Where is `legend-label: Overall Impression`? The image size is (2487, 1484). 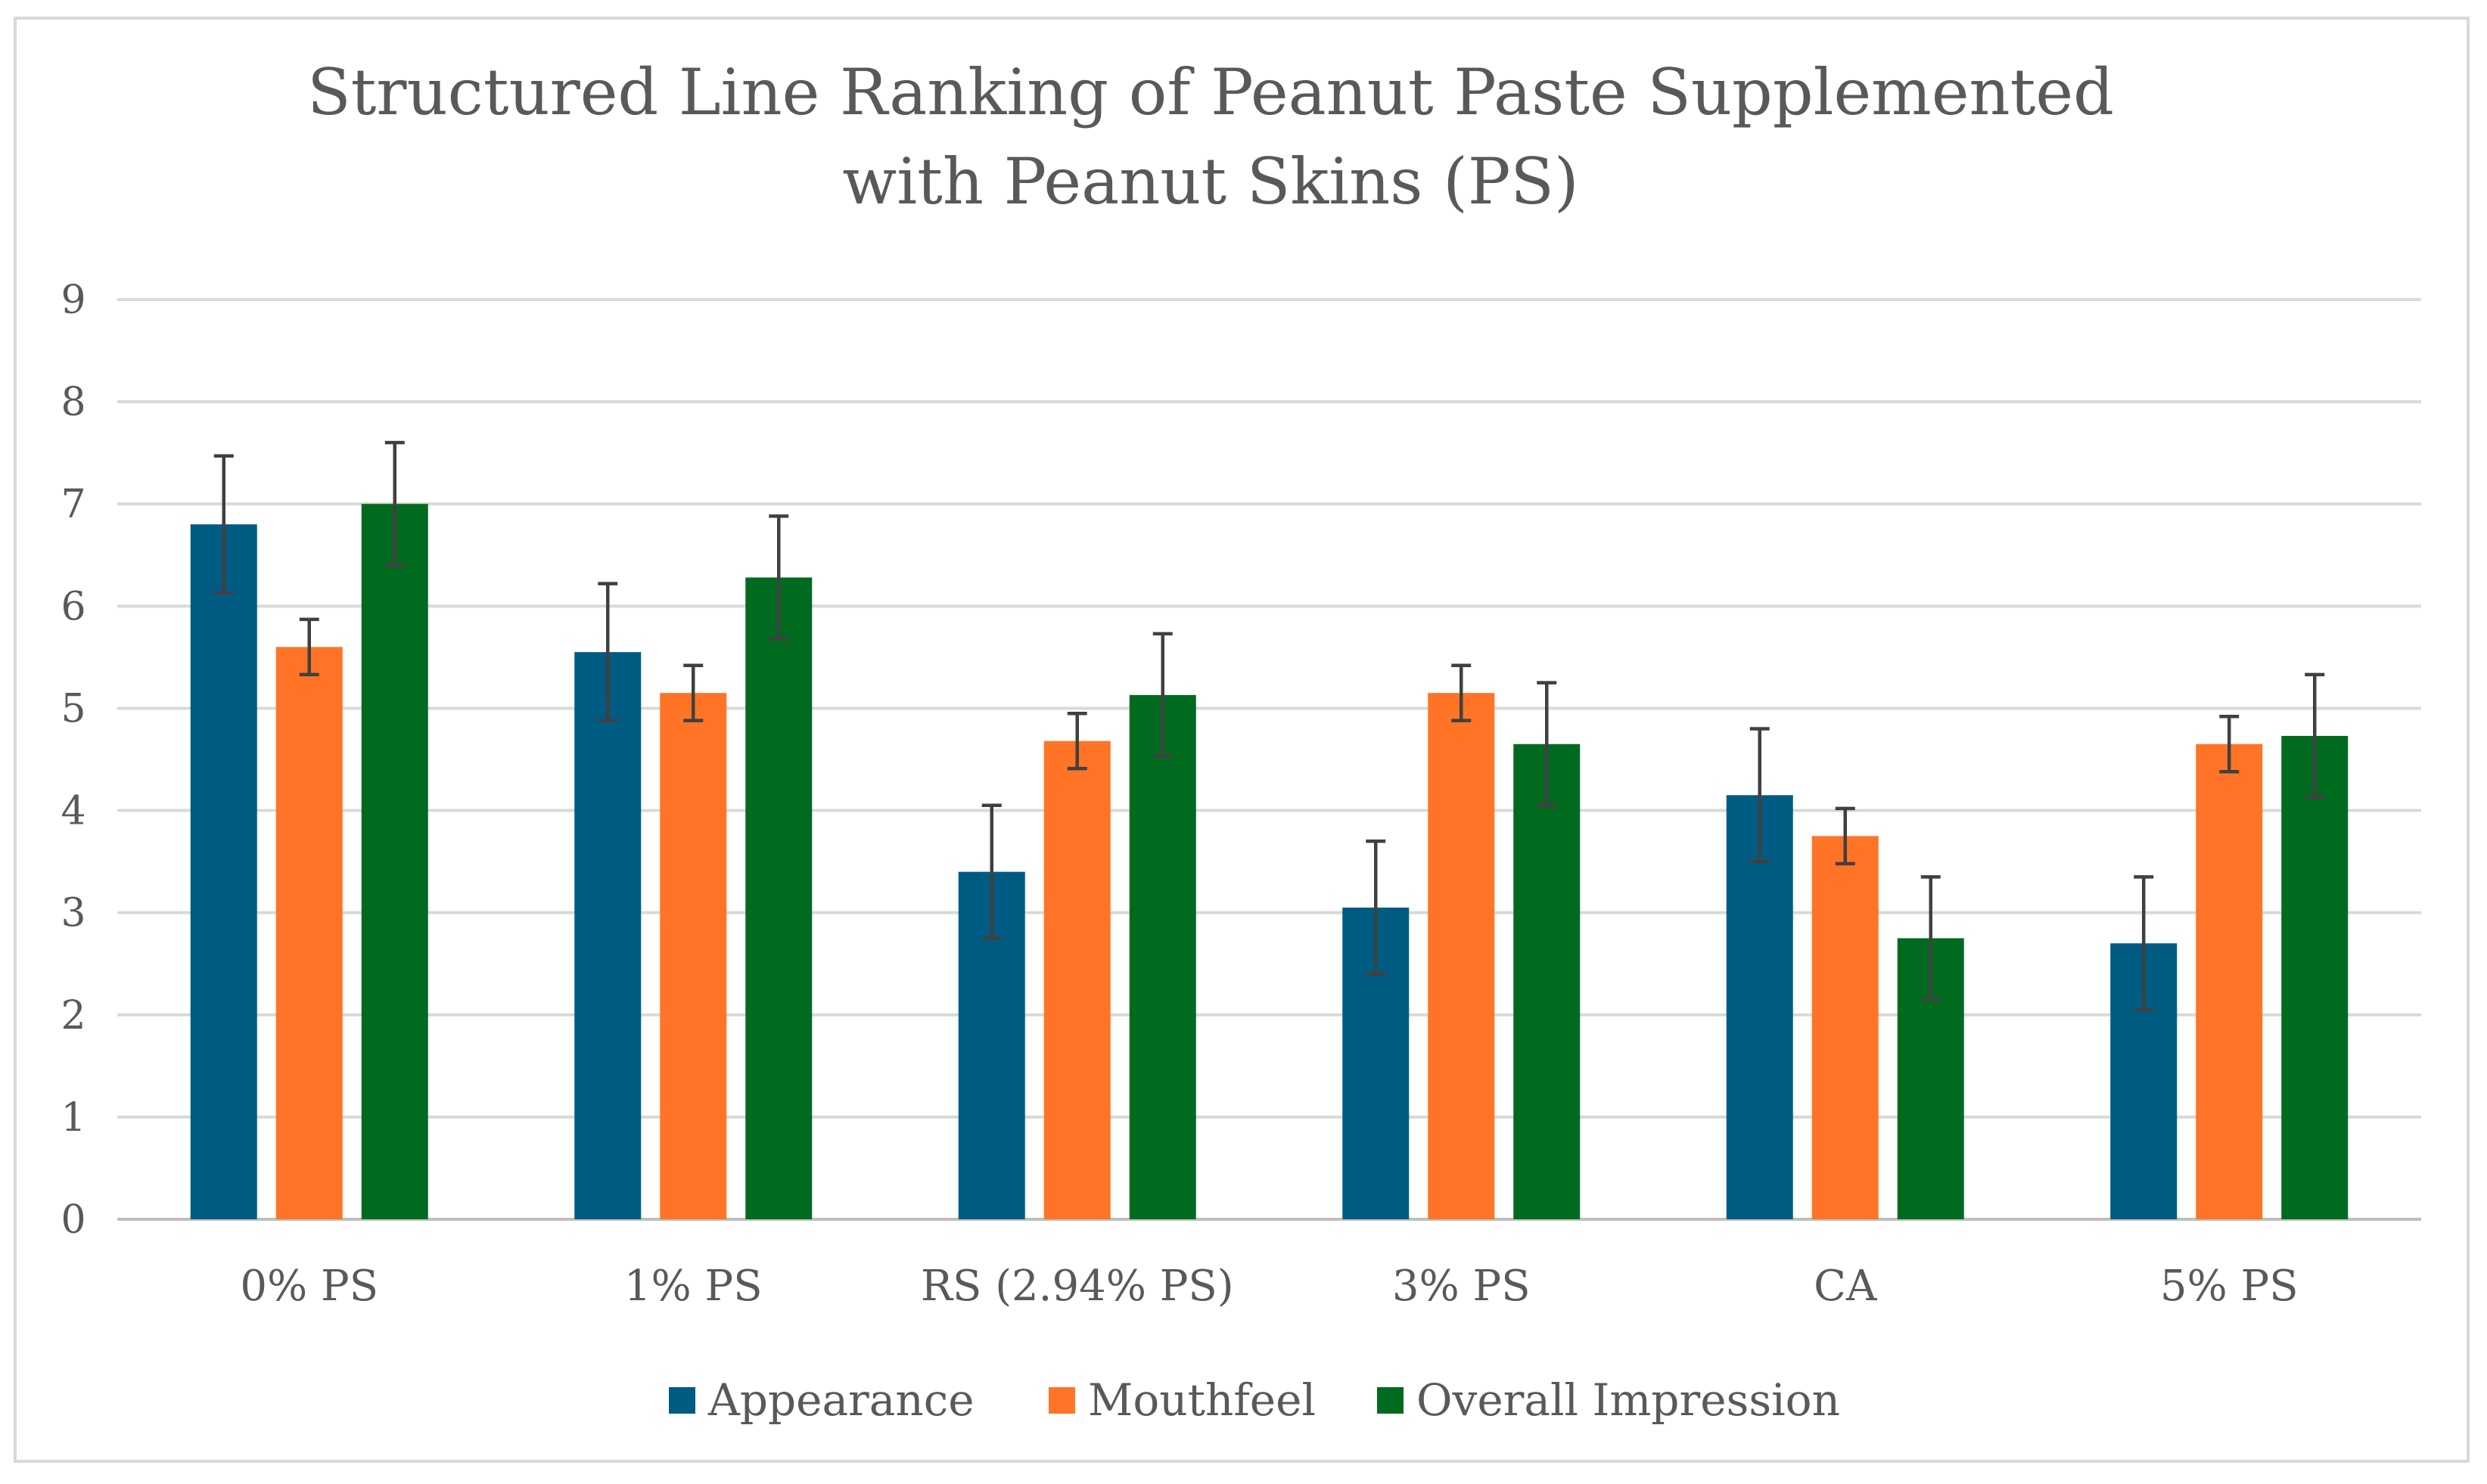 legend-label: Overall Impression is located at coordinates (1628, 1400).